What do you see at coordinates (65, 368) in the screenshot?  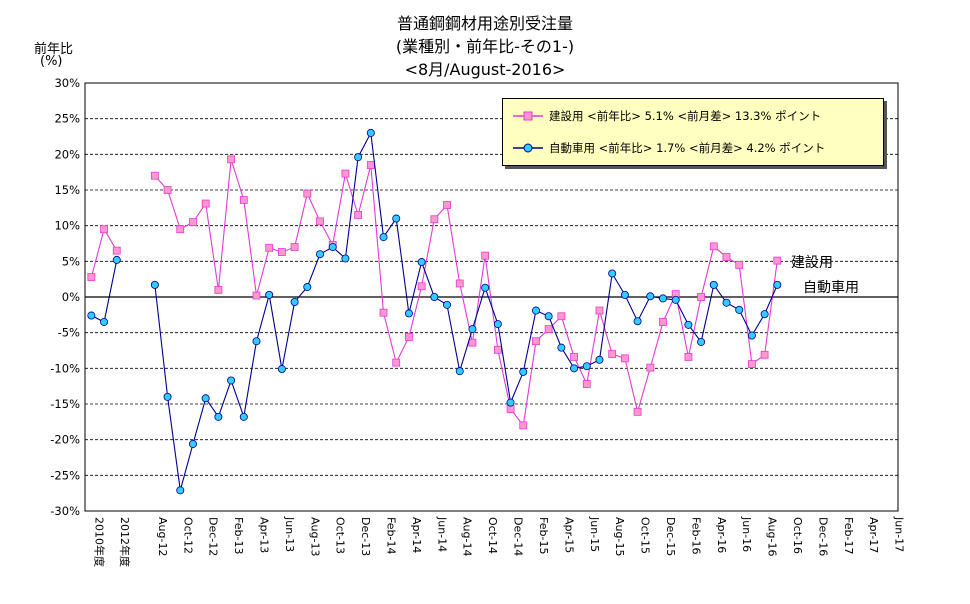 I see `y-tick-label: -10%` at bounding box center [65, 368].